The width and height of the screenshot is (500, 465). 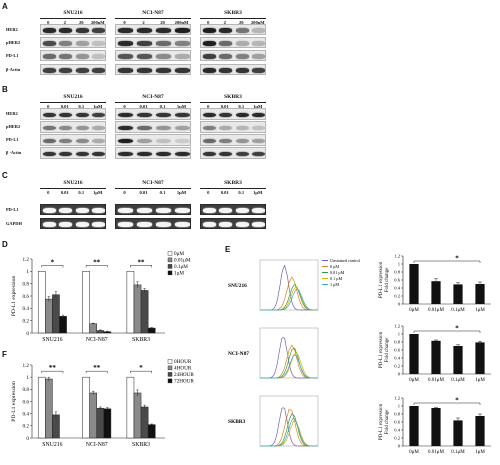 I want to click on flow-cell-line-label: SKBR3, so click(x=237, y=422).